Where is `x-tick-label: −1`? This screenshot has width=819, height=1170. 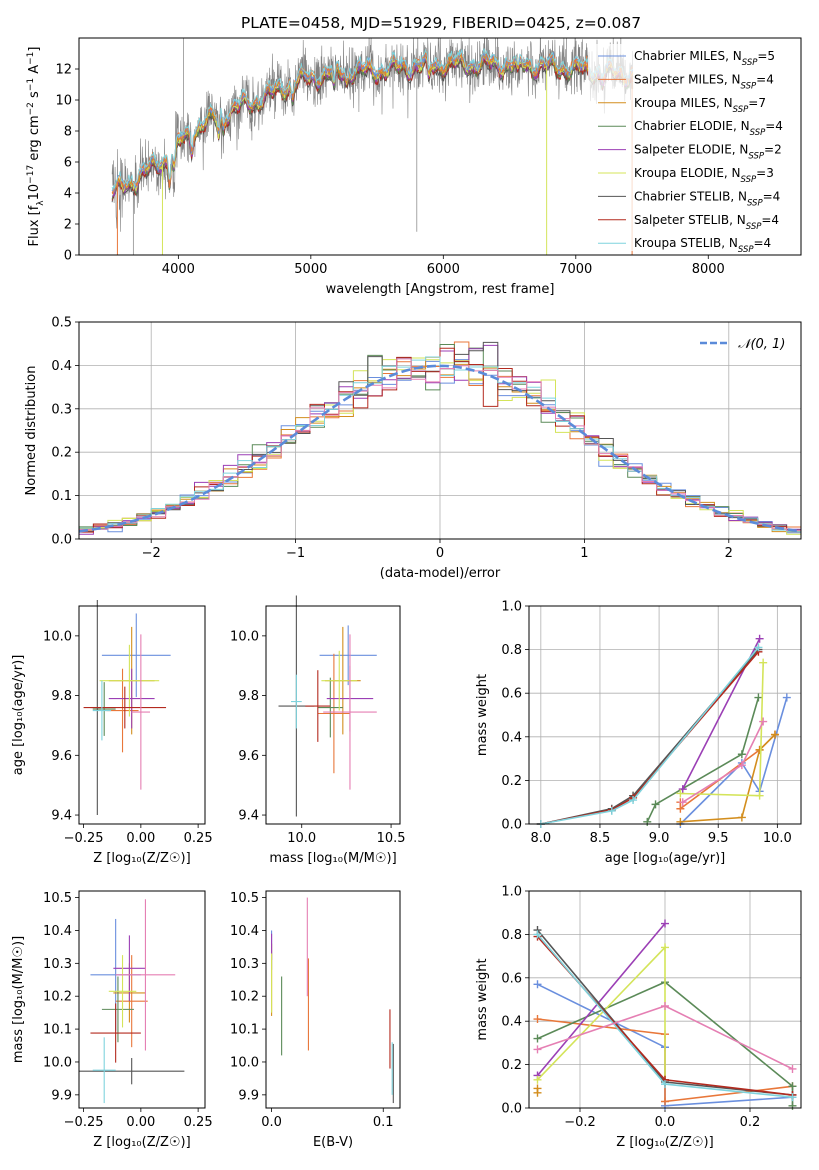 x-tick-label: −1 is located at coordinates (295, 553).